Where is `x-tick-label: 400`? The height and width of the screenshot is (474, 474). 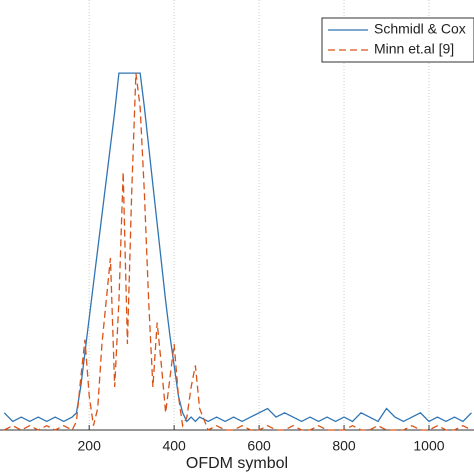 x-tick-label: 400 is located at coordinates (174, 446).